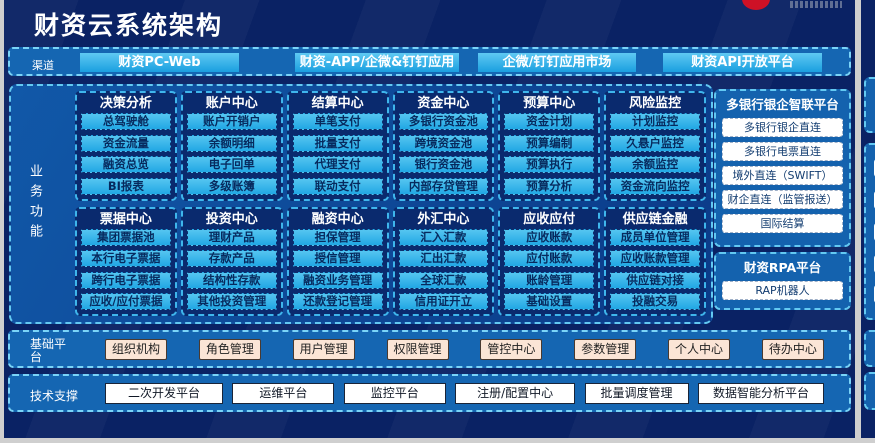 The image size is (875, 443). What do you see at coordinates (549, 164) in the screenshot?
I see `module-item: 预算执行` at bounding box center [549, 164].